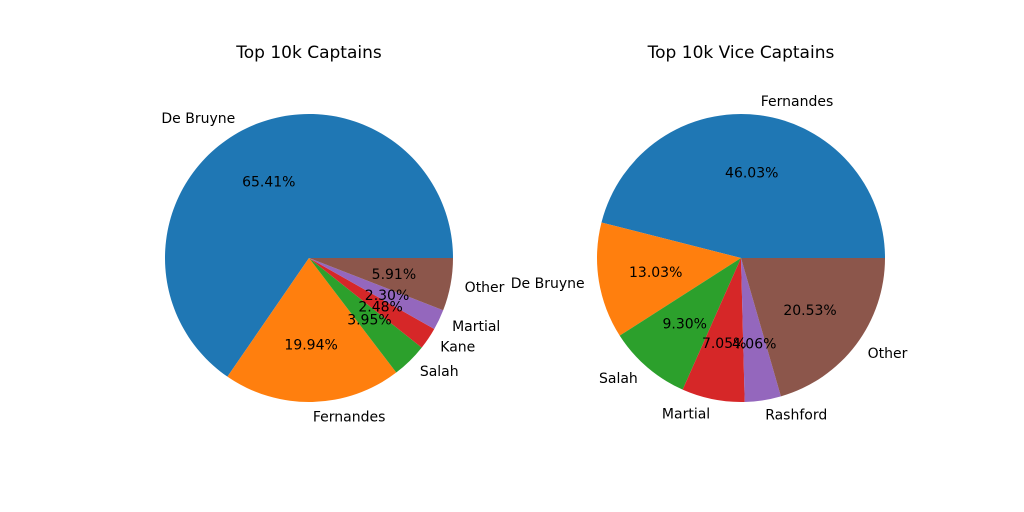  What do you see at coordinates (198, 119) in the screenshot?
I see `captains-label-de-bruyne: De Bruyne` at bounding box center [198, 119].